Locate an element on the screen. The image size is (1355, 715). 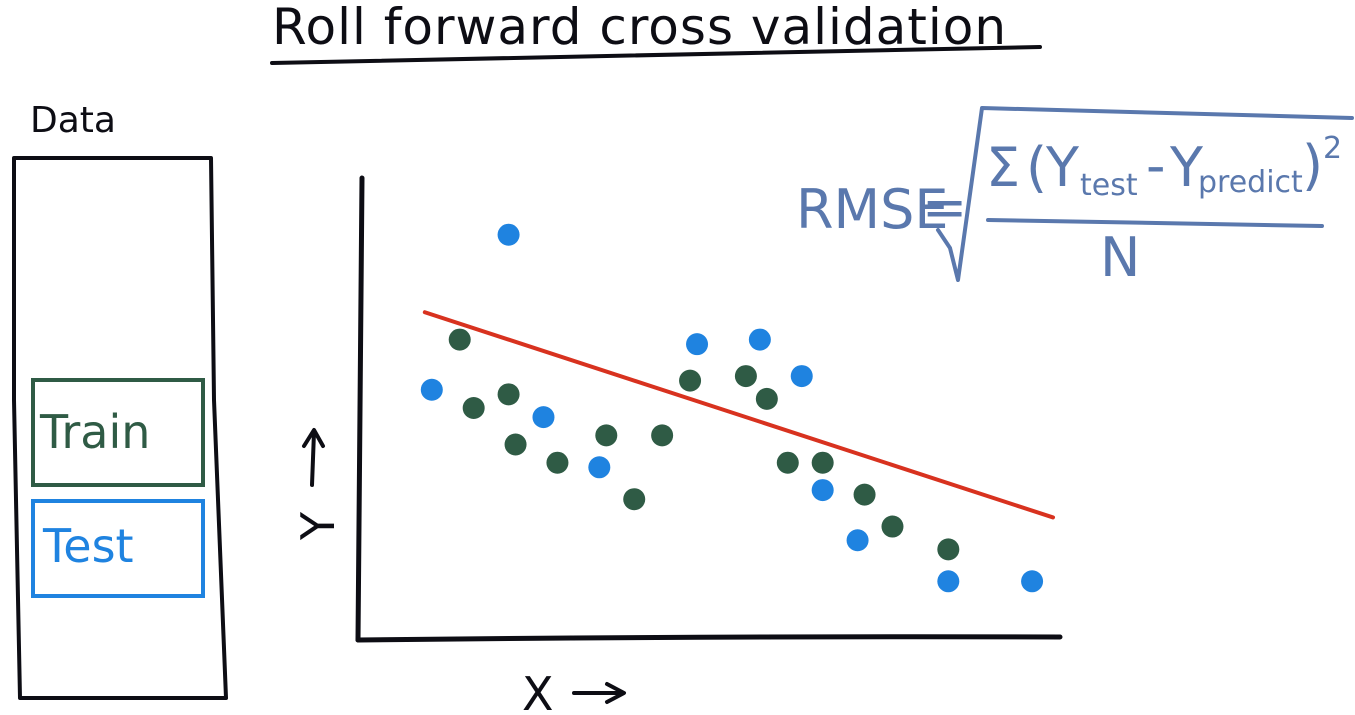
test-box is located at coordinates (118, 548).